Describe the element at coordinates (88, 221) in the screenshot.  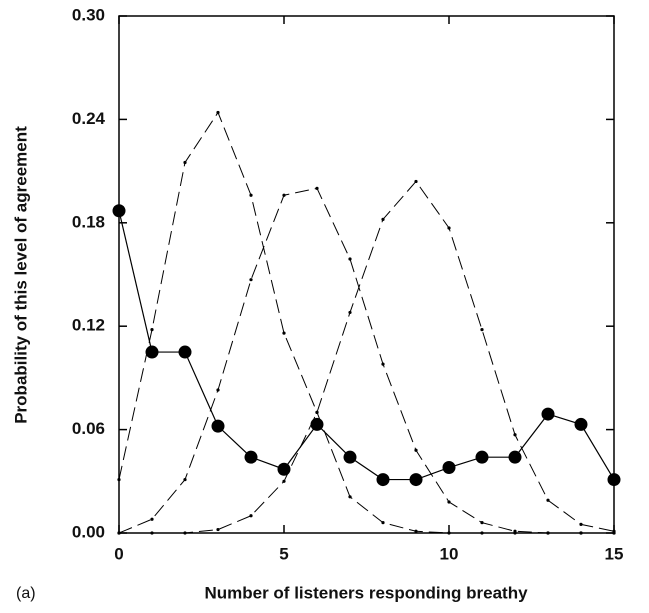
I see `y-tick-label: 0.18` at that location.